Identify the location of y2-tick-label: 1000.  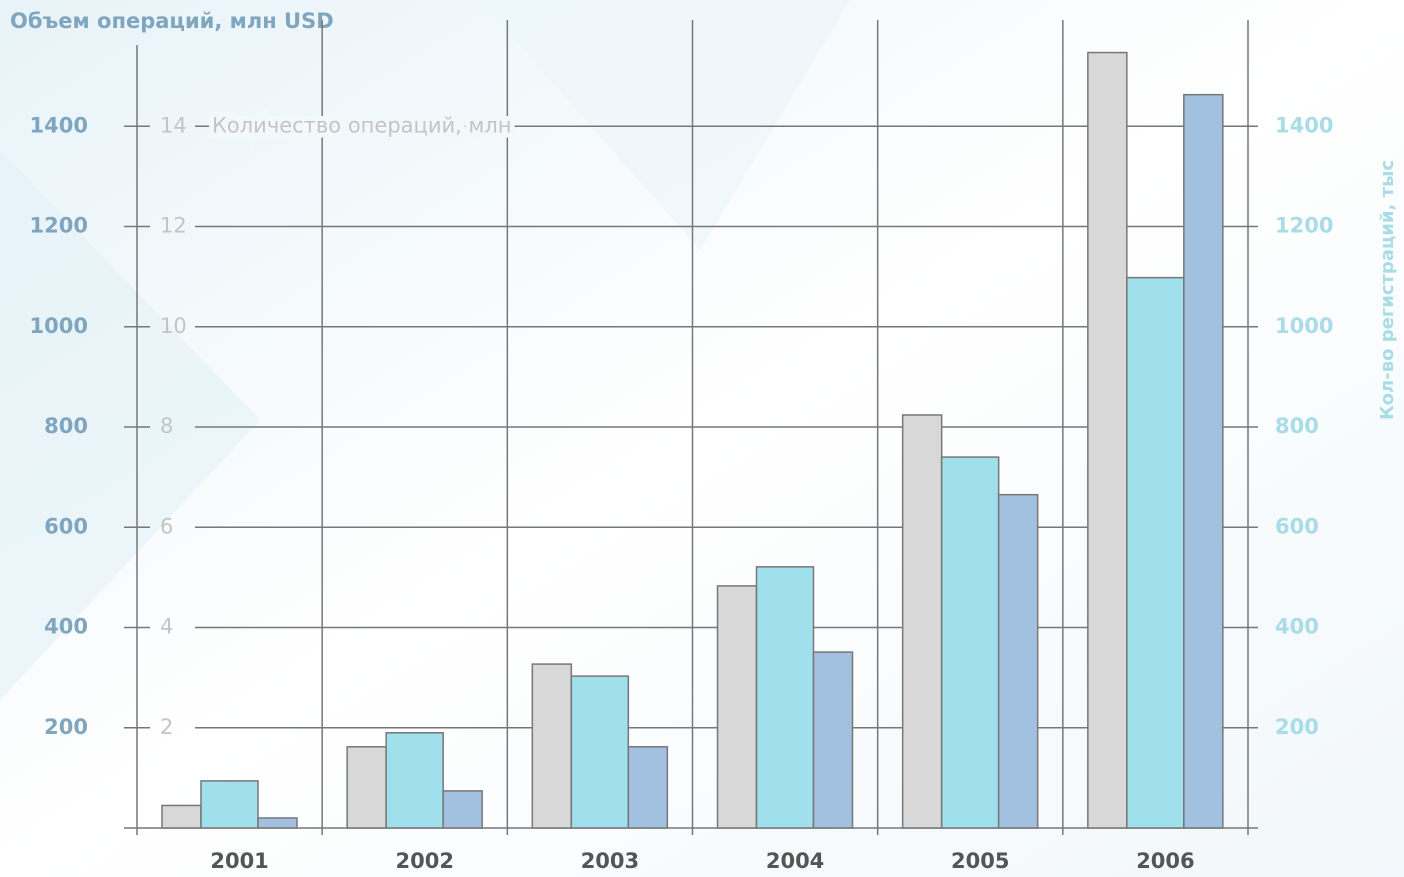
(1304, 326).